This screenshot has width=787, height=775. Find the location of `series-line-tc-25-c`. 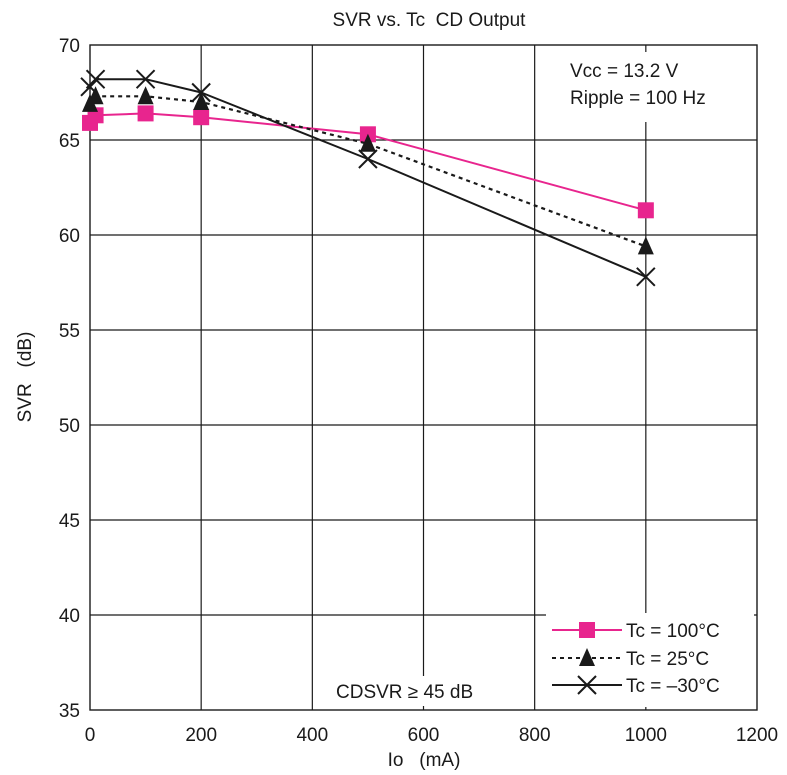

series-line-tc-25-c is located at coordinates (368, 171).